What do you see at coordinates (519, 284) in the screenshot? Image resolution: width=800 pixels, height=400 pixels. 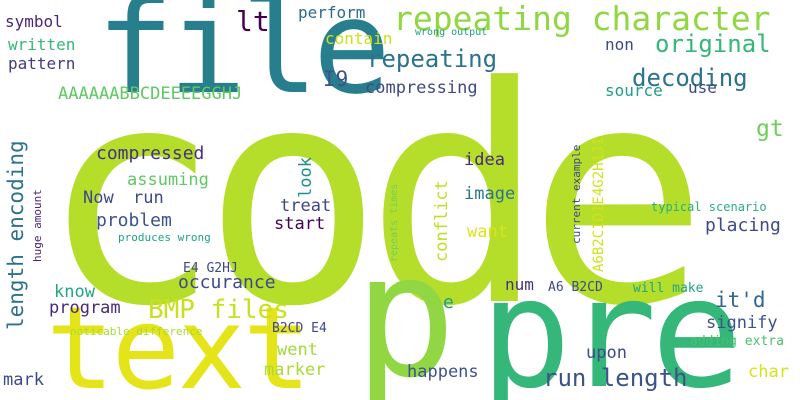 I see `word: num` at bounding box center [519, 284].